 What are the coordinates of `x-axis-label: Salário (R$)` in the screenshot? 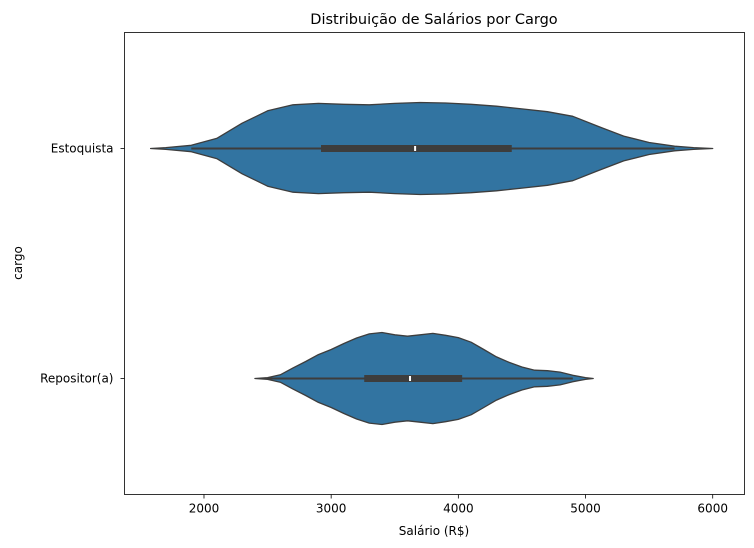 It's located at (434, 531).